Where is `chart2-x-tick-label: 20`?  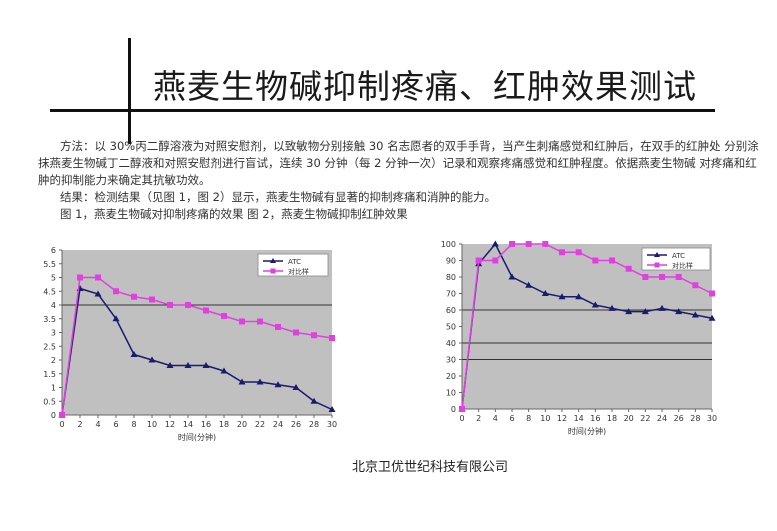
chart2-x-tick-label: 20 is located at coordinates (629, 418).